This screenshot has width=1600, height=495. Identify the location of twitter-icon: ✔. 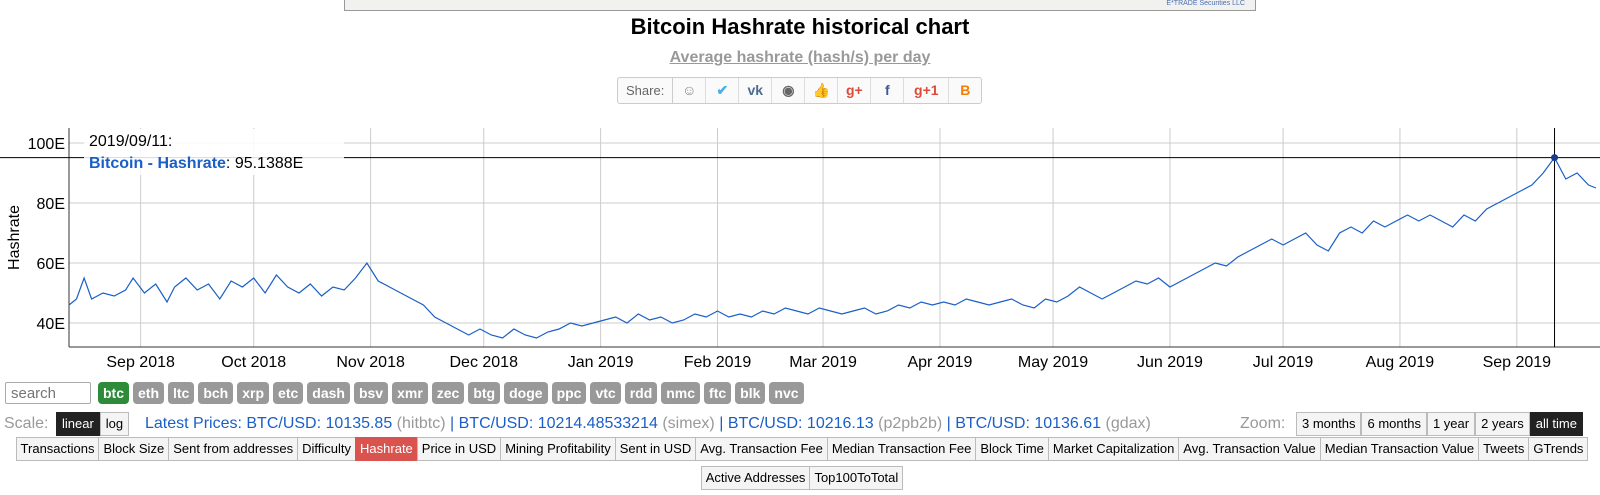
(723, 90).